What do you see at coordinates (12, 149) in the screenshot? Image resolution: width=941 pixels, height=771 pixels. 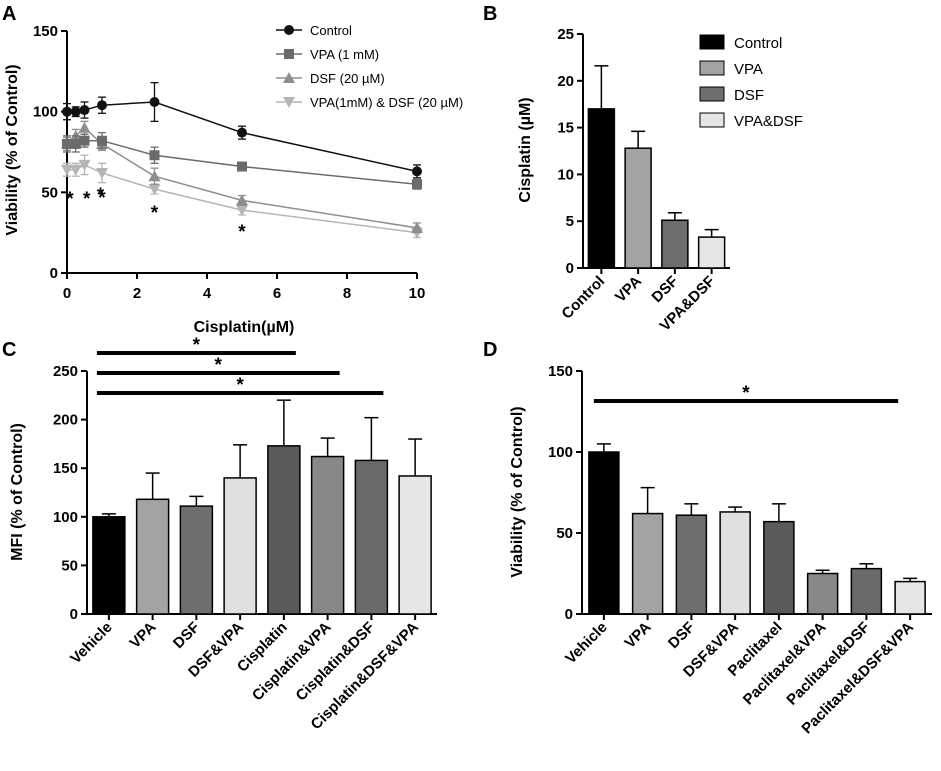 I see `a-y-axis-title: Viability (% of Control)` at bounding box center [12, 149].